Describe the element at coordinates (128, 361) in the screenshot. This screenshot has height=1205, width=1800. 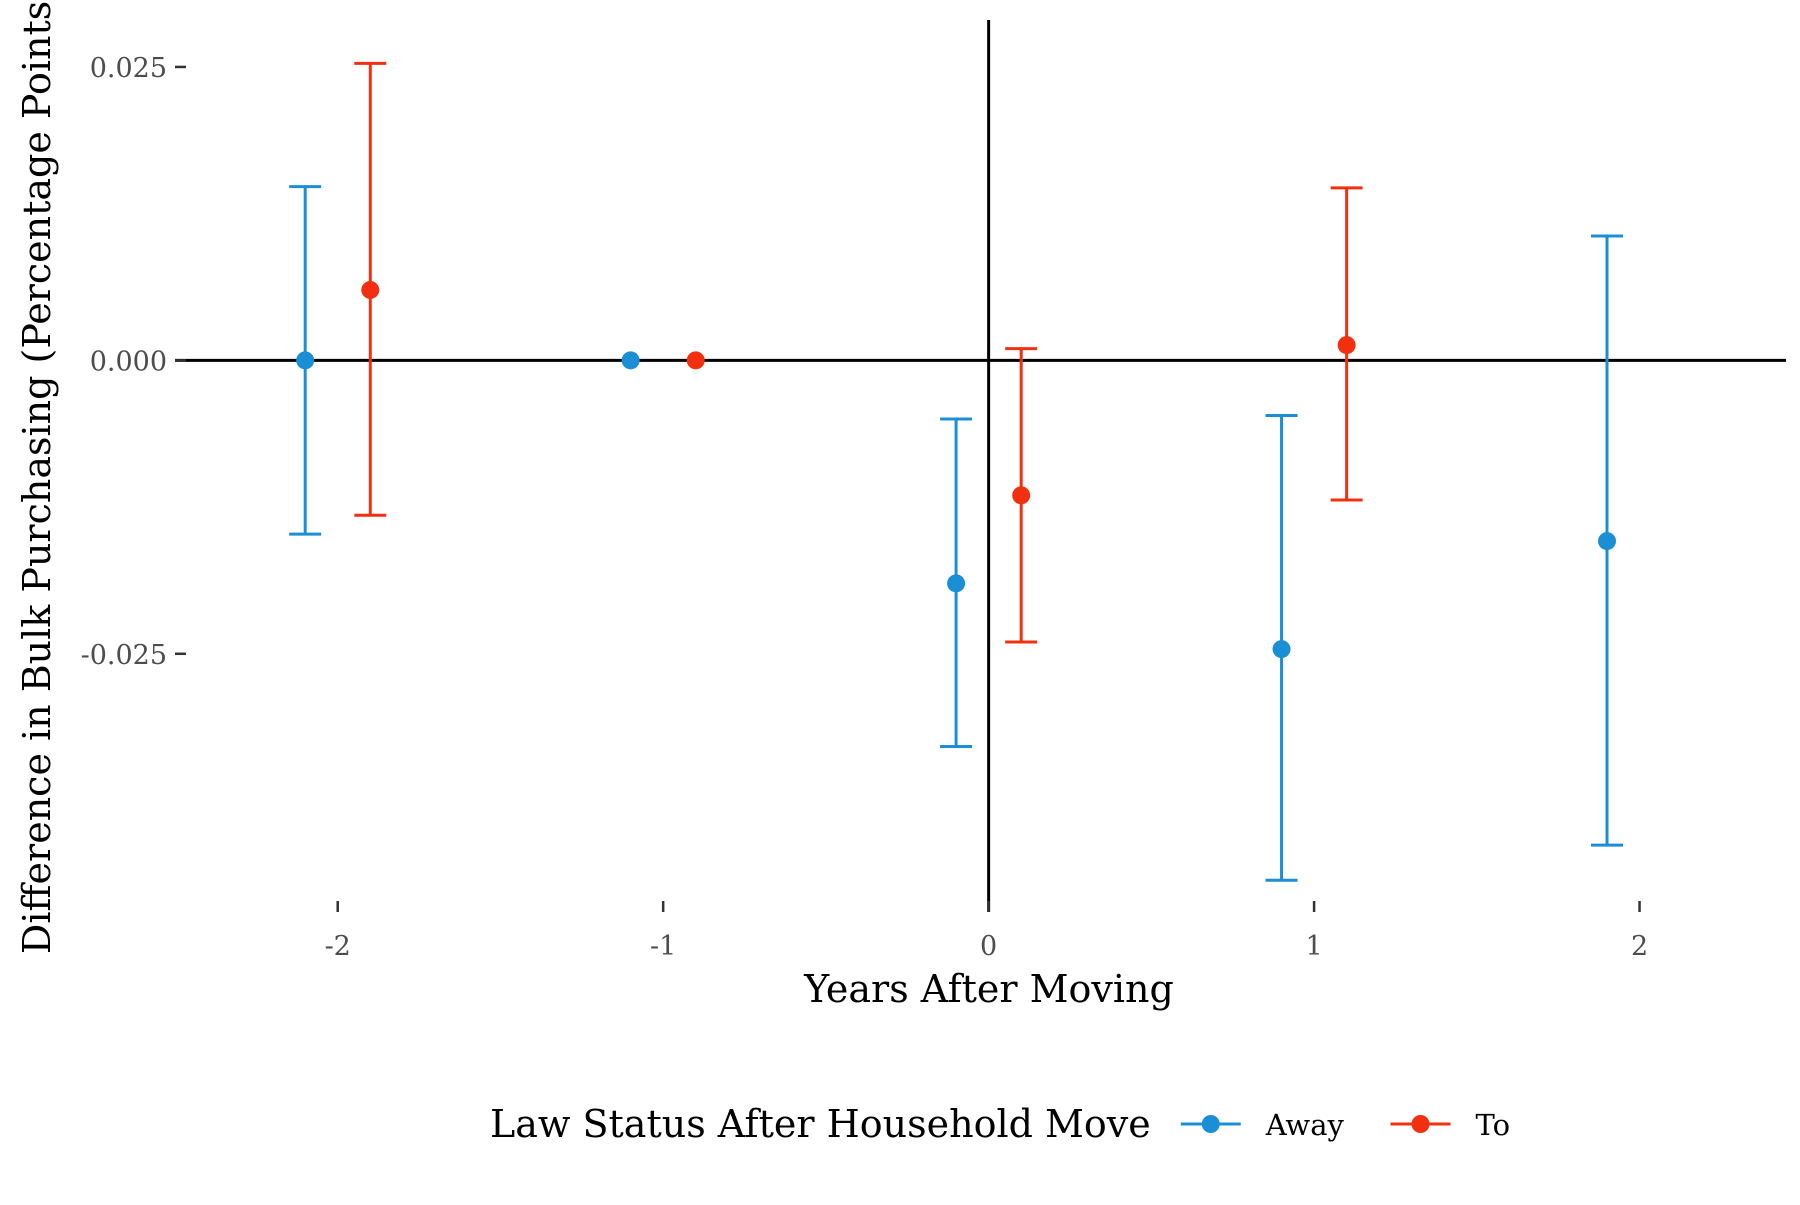
I see `y-tick-label: 0.000` at that location.